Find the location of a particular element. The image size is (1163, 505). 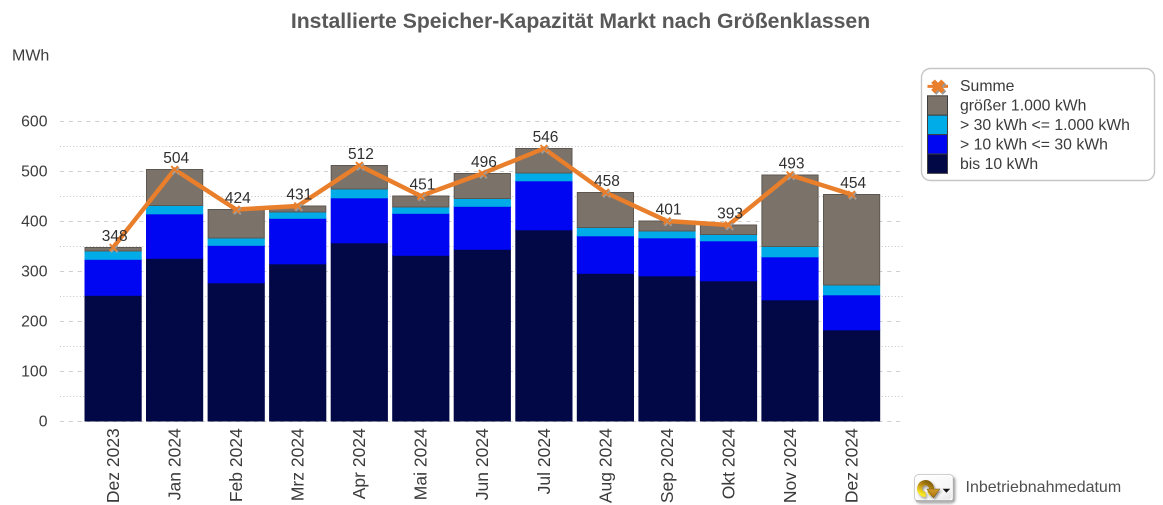

svg-text: 300 is located at coordinates (34, 272).